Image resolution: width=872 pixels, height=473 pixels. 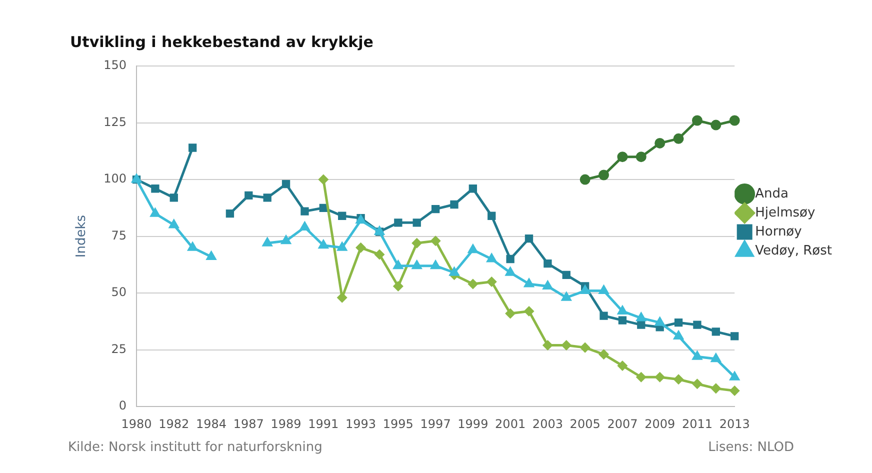 I want to click on x-tick-label: 1999, so click(x=473, y=423).